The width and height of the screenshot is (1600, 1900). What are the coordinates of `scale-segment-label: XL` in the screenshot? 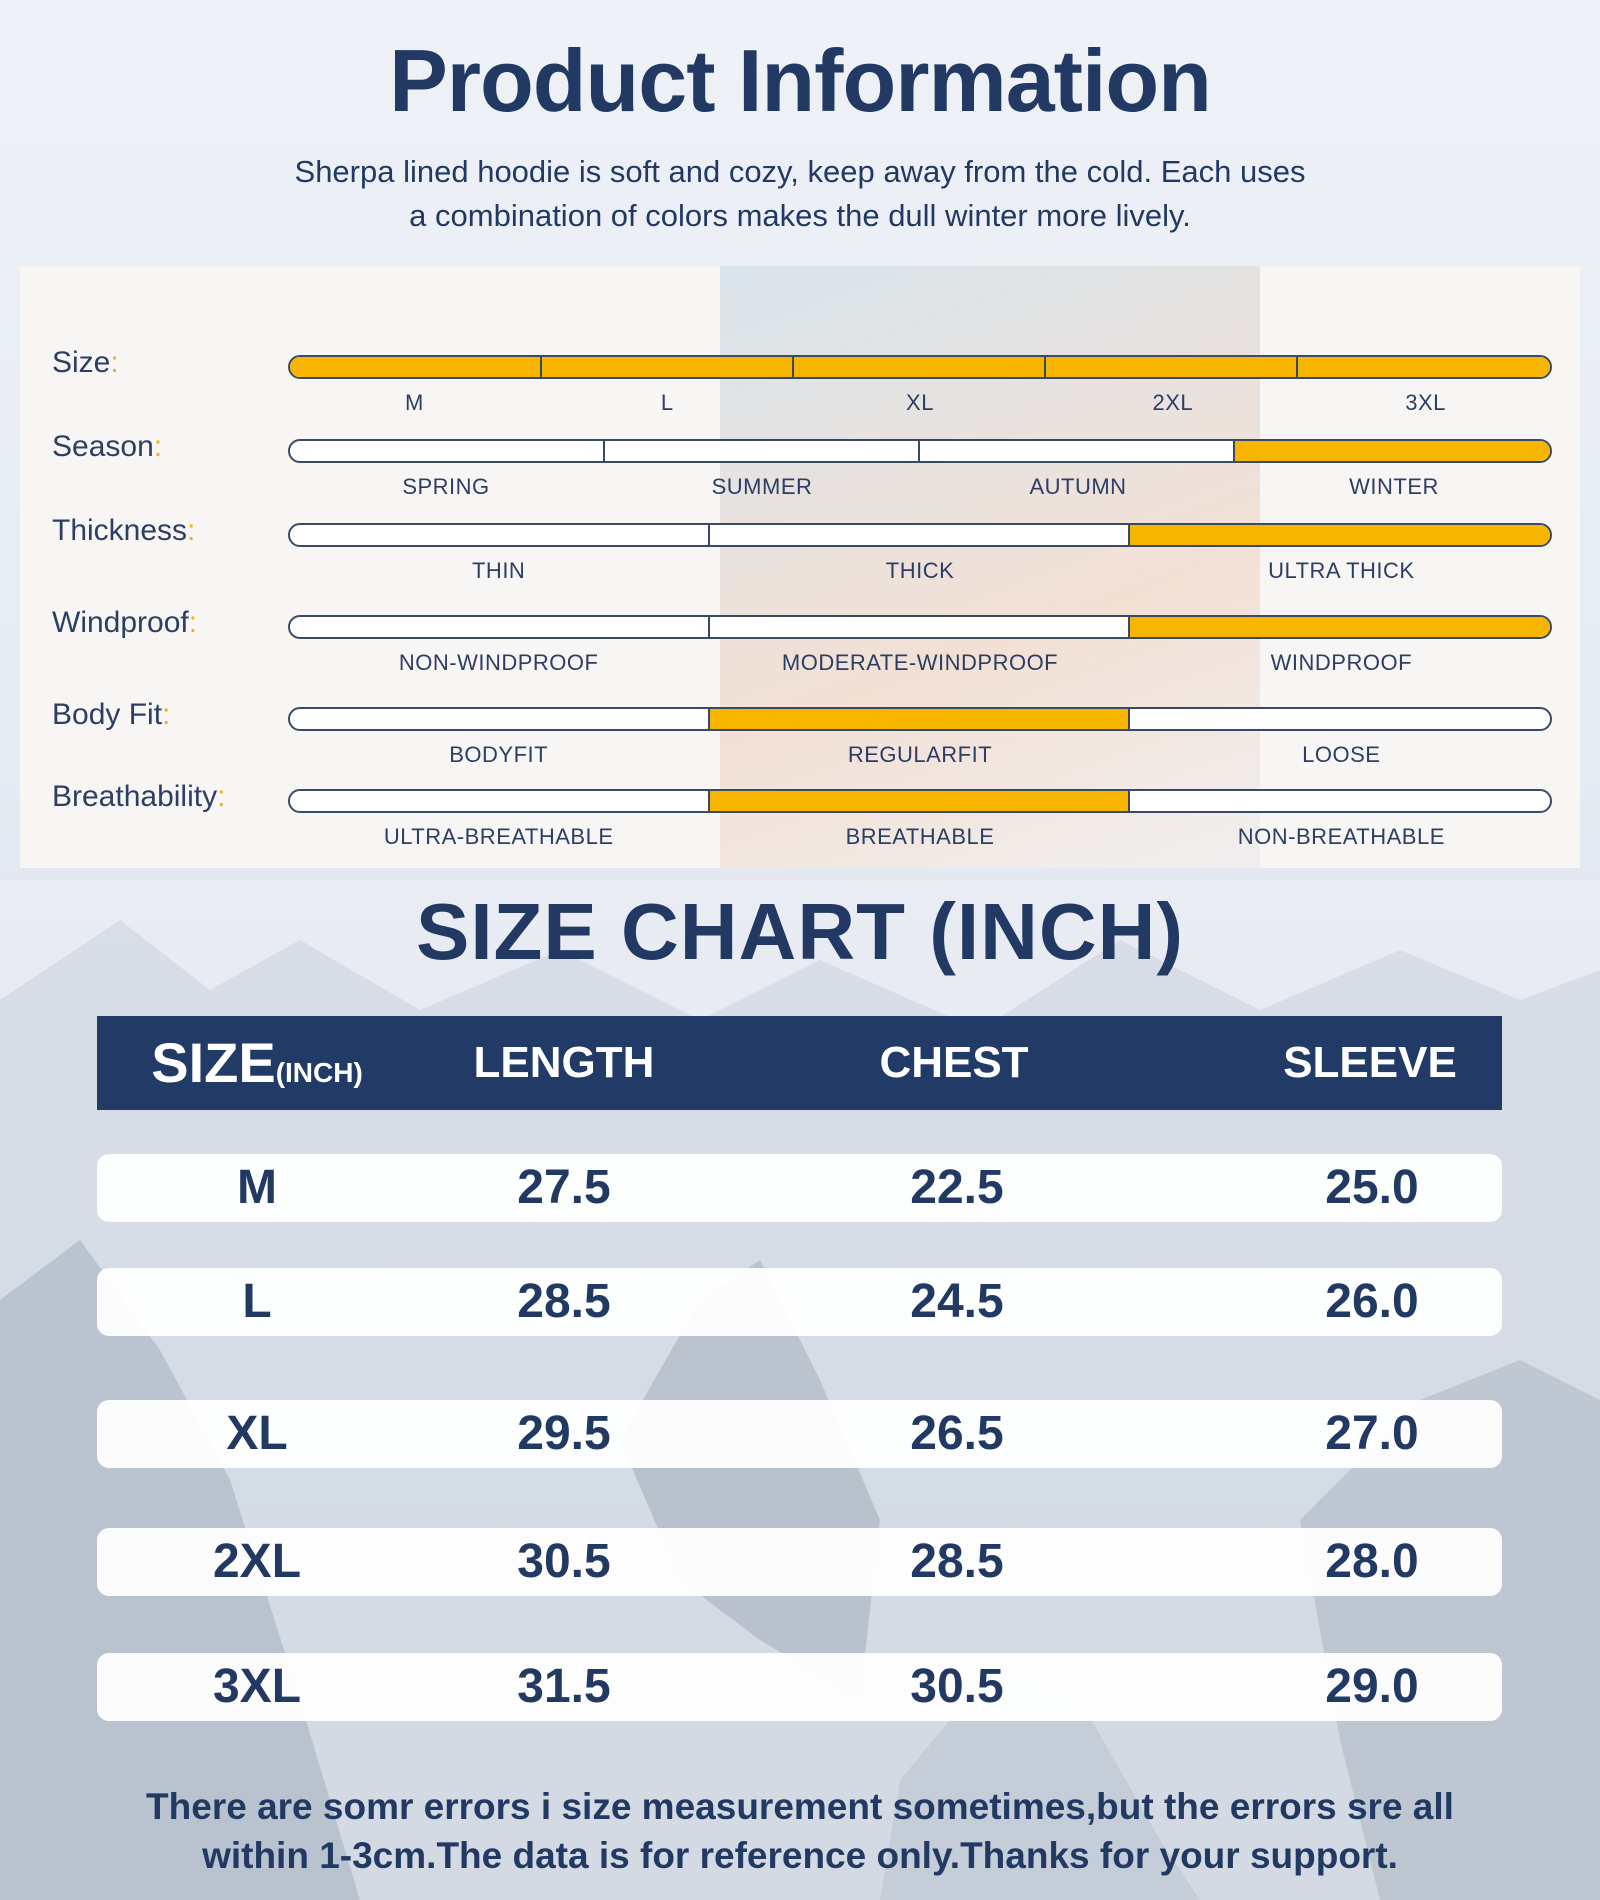 It's located at (920, 402).